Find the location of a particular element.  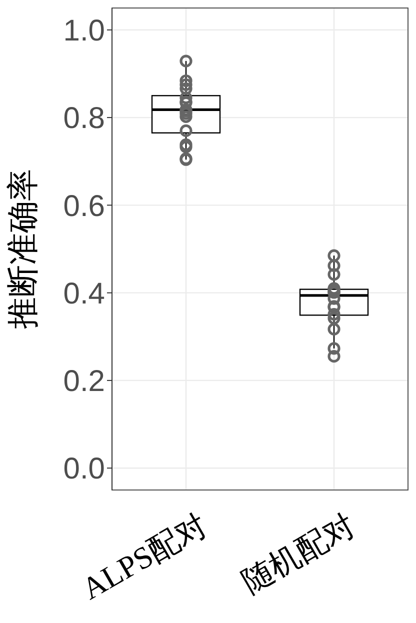

x-tick-label: 随机配对 is located at coordinates (298, 553).